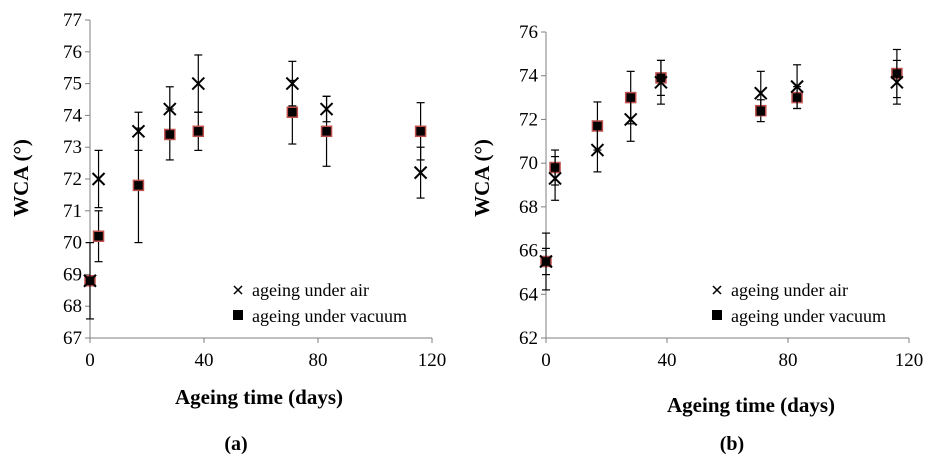 Image resolution: width=931 pixels, height=457 pixels. I want to click on y-tick-label: 64, so click(529, 294).